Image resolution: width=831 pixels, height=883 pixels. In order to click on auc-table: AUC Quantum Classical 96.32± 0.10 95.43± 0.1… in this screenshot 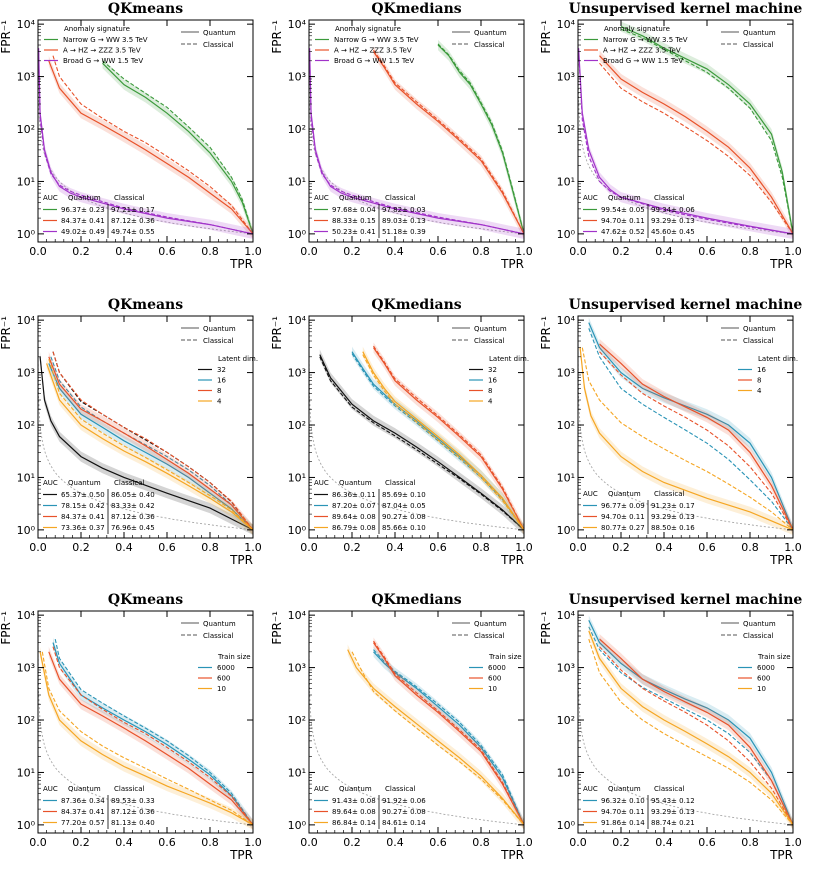, I will do `click(639, 807)`.